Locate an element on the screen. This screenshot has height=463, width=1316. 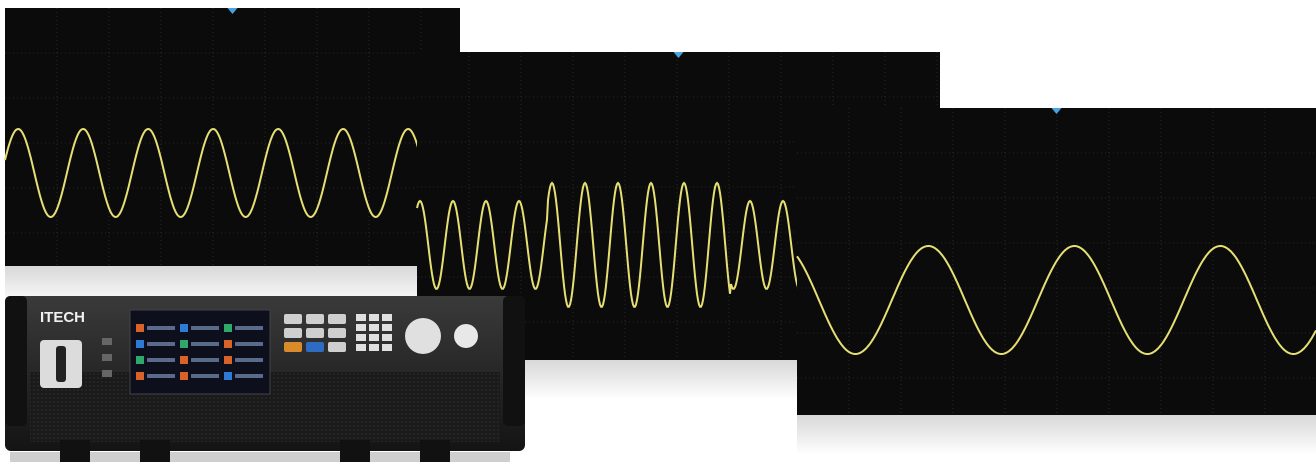
instrument: ITECH is located at coordinates (265, 379).